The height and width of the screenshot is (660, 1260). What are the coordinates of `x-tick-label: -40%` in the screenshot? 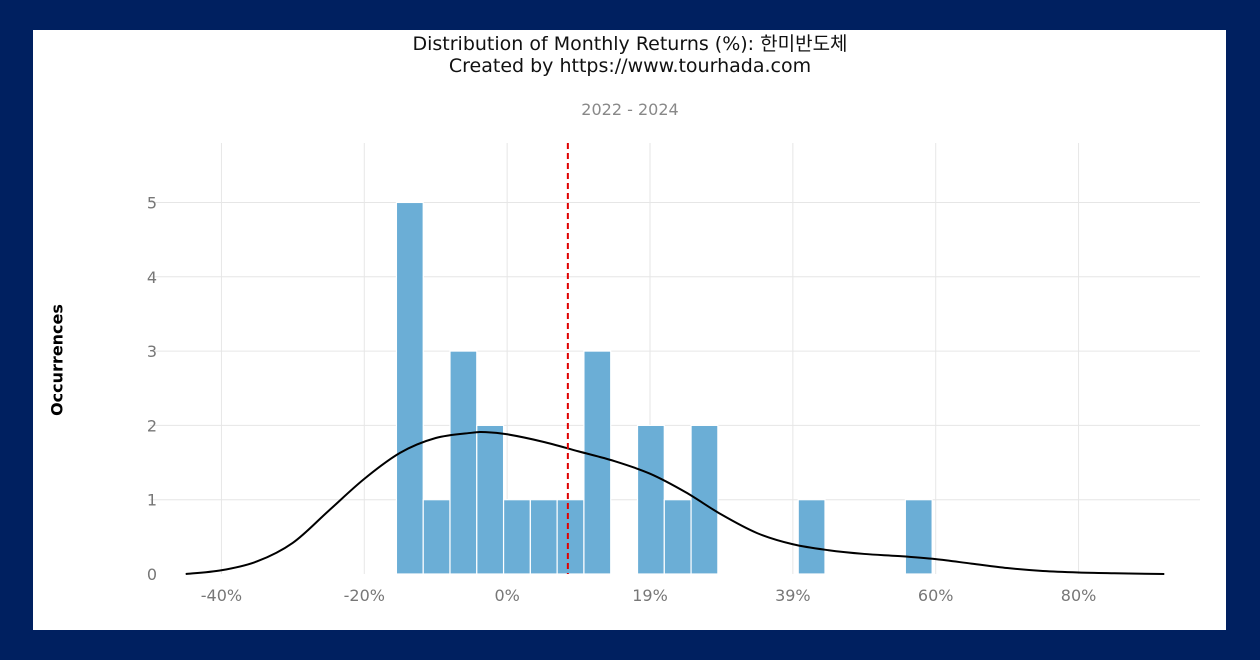 It's located at (221, 595).